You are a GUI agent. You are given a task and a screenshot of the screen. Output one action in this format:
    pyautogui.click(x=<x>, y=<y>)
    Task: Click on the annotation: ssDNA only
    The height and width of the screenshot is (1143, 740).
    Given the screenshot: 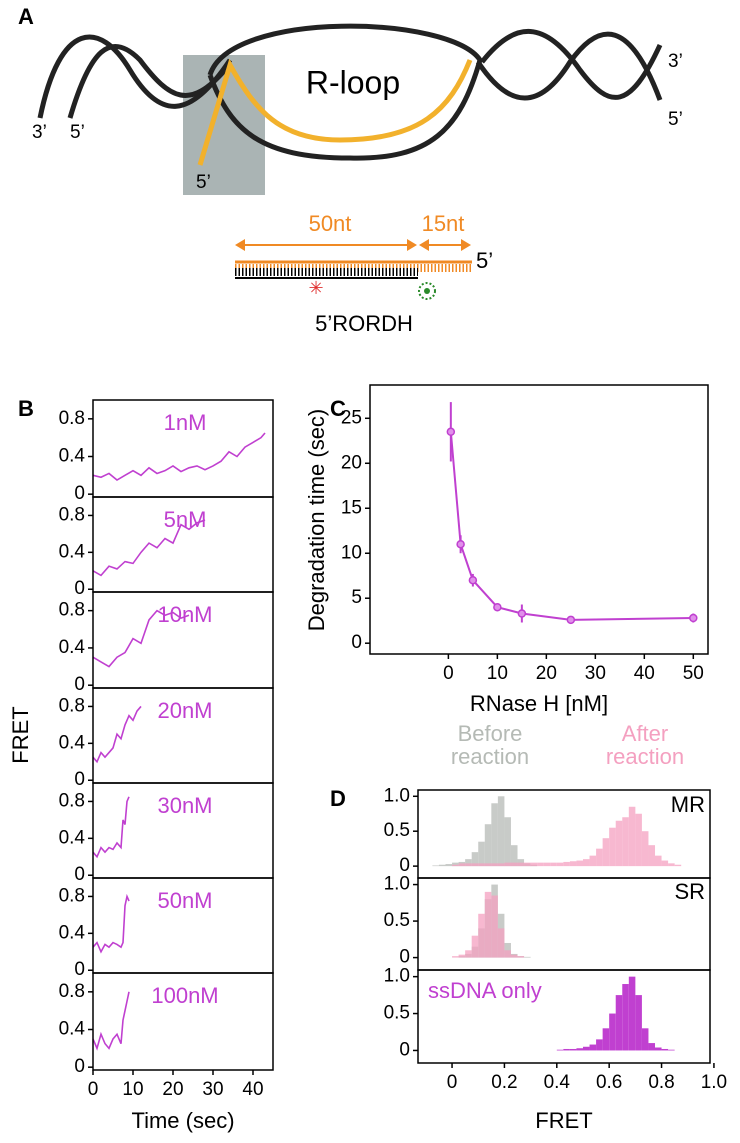 What is the action you would take?
    pyautogui.click(x=485, y=990)
    